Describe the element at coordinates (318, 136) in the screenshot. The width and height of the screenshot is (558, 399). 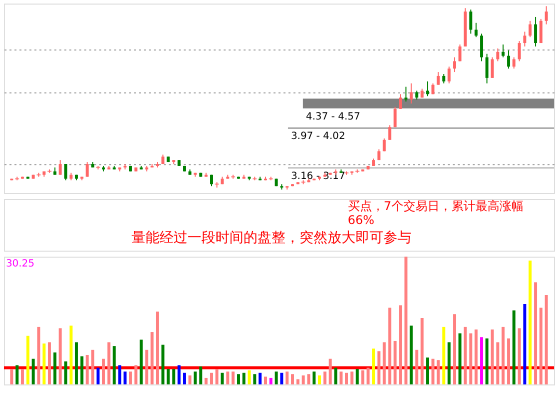
I see `ref-line-label: 3.97 - 4.02` at that location.